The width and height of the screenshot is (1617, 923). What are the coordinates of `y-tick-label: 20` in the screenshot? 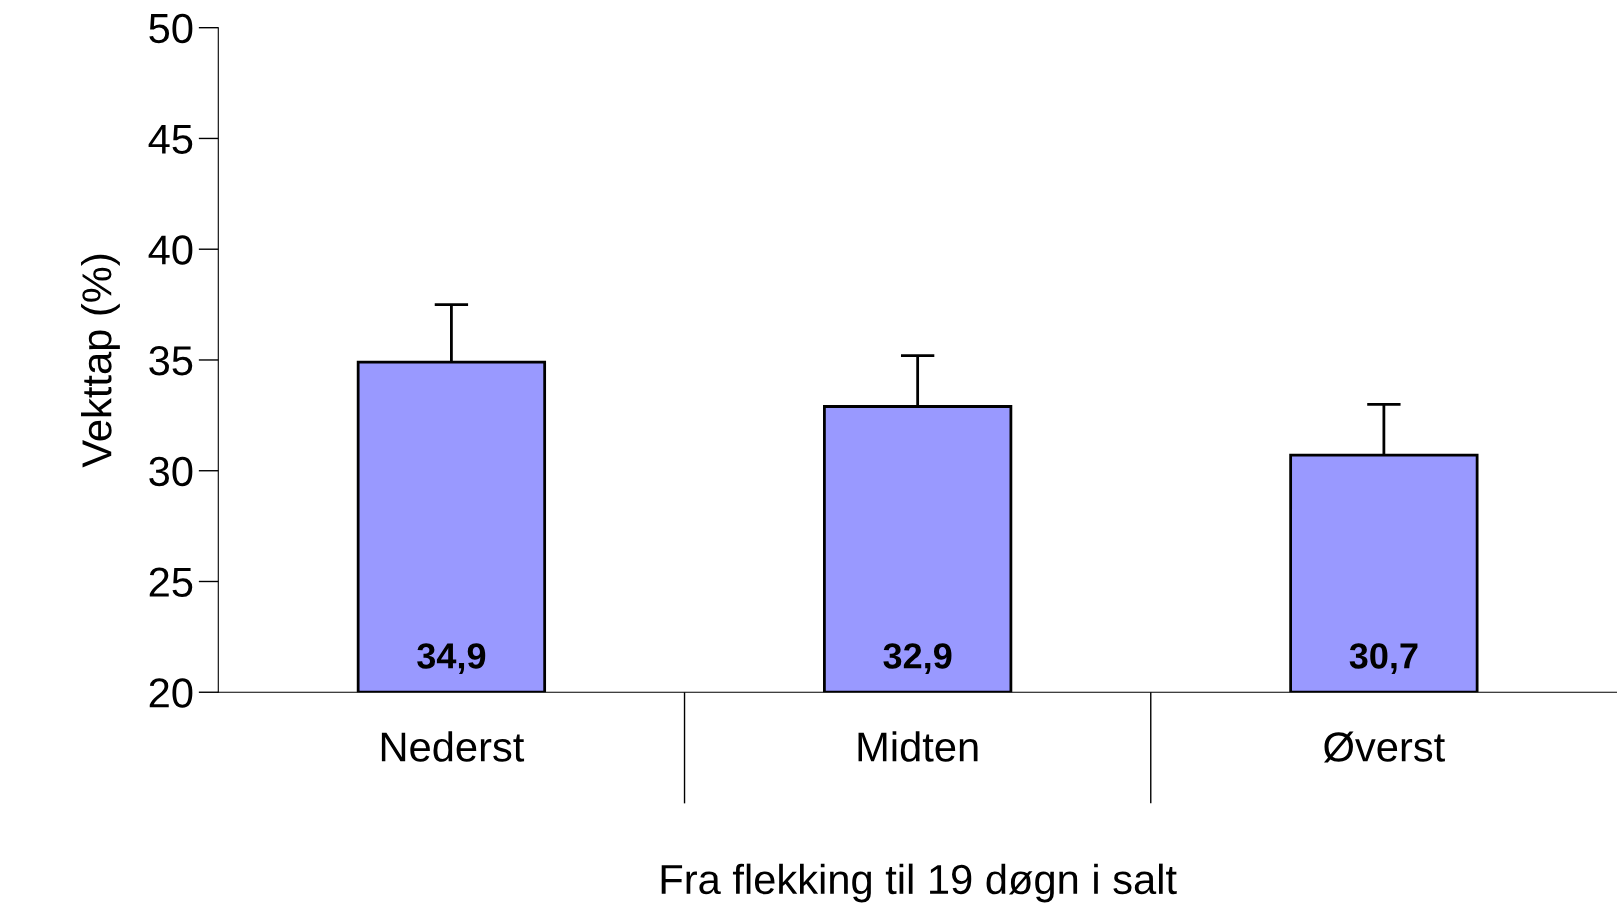 It's located at (171, 693).